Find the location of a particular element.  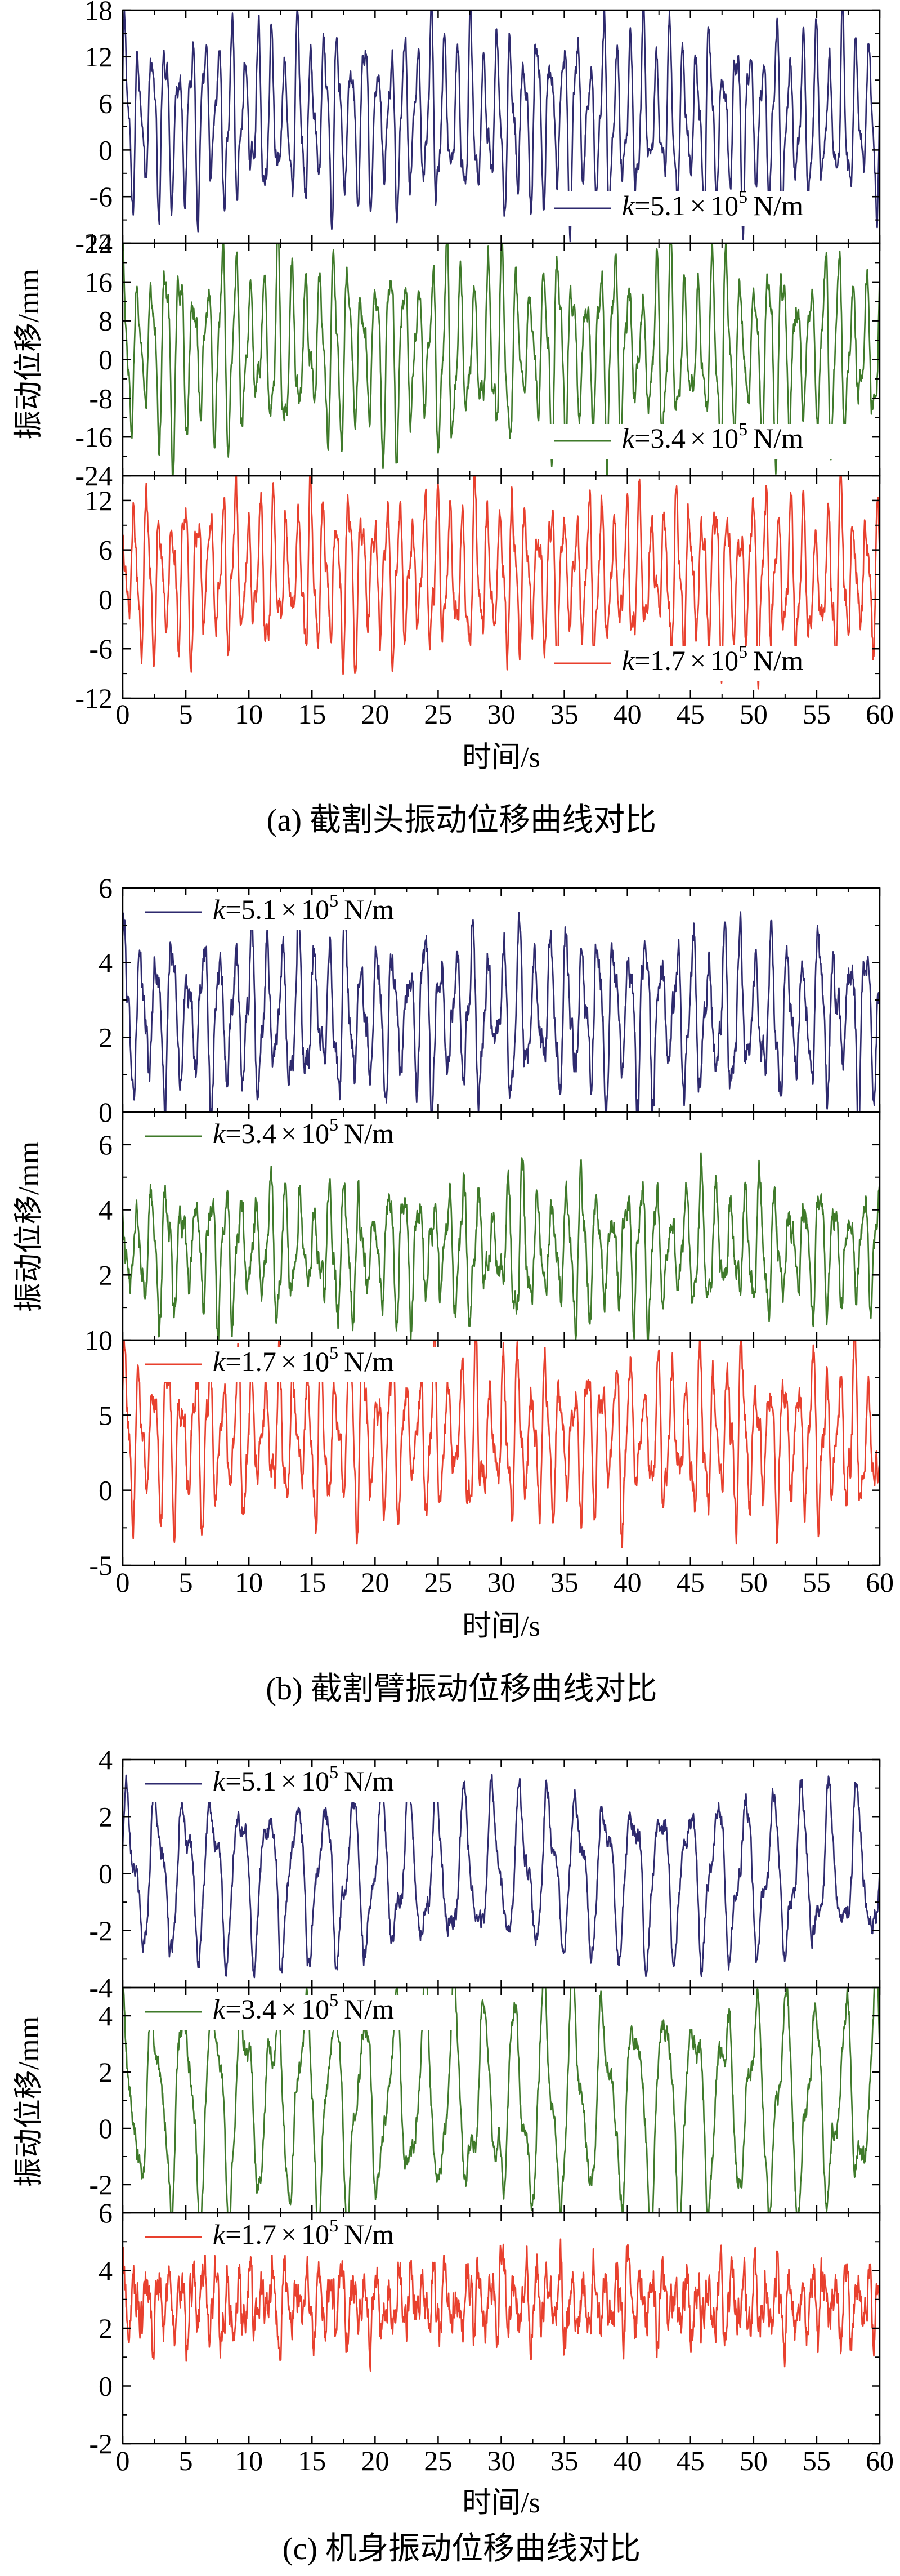

x-tick-label: 20 is located at coordinates (375, 2460).